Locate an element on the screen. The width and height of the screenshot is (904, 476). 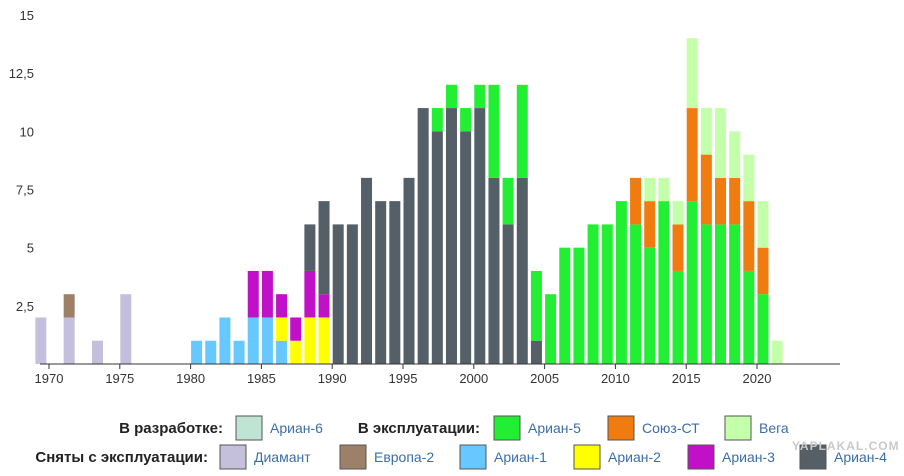
bar-2012-Союз-СТ is located at coordinates (650, 224).